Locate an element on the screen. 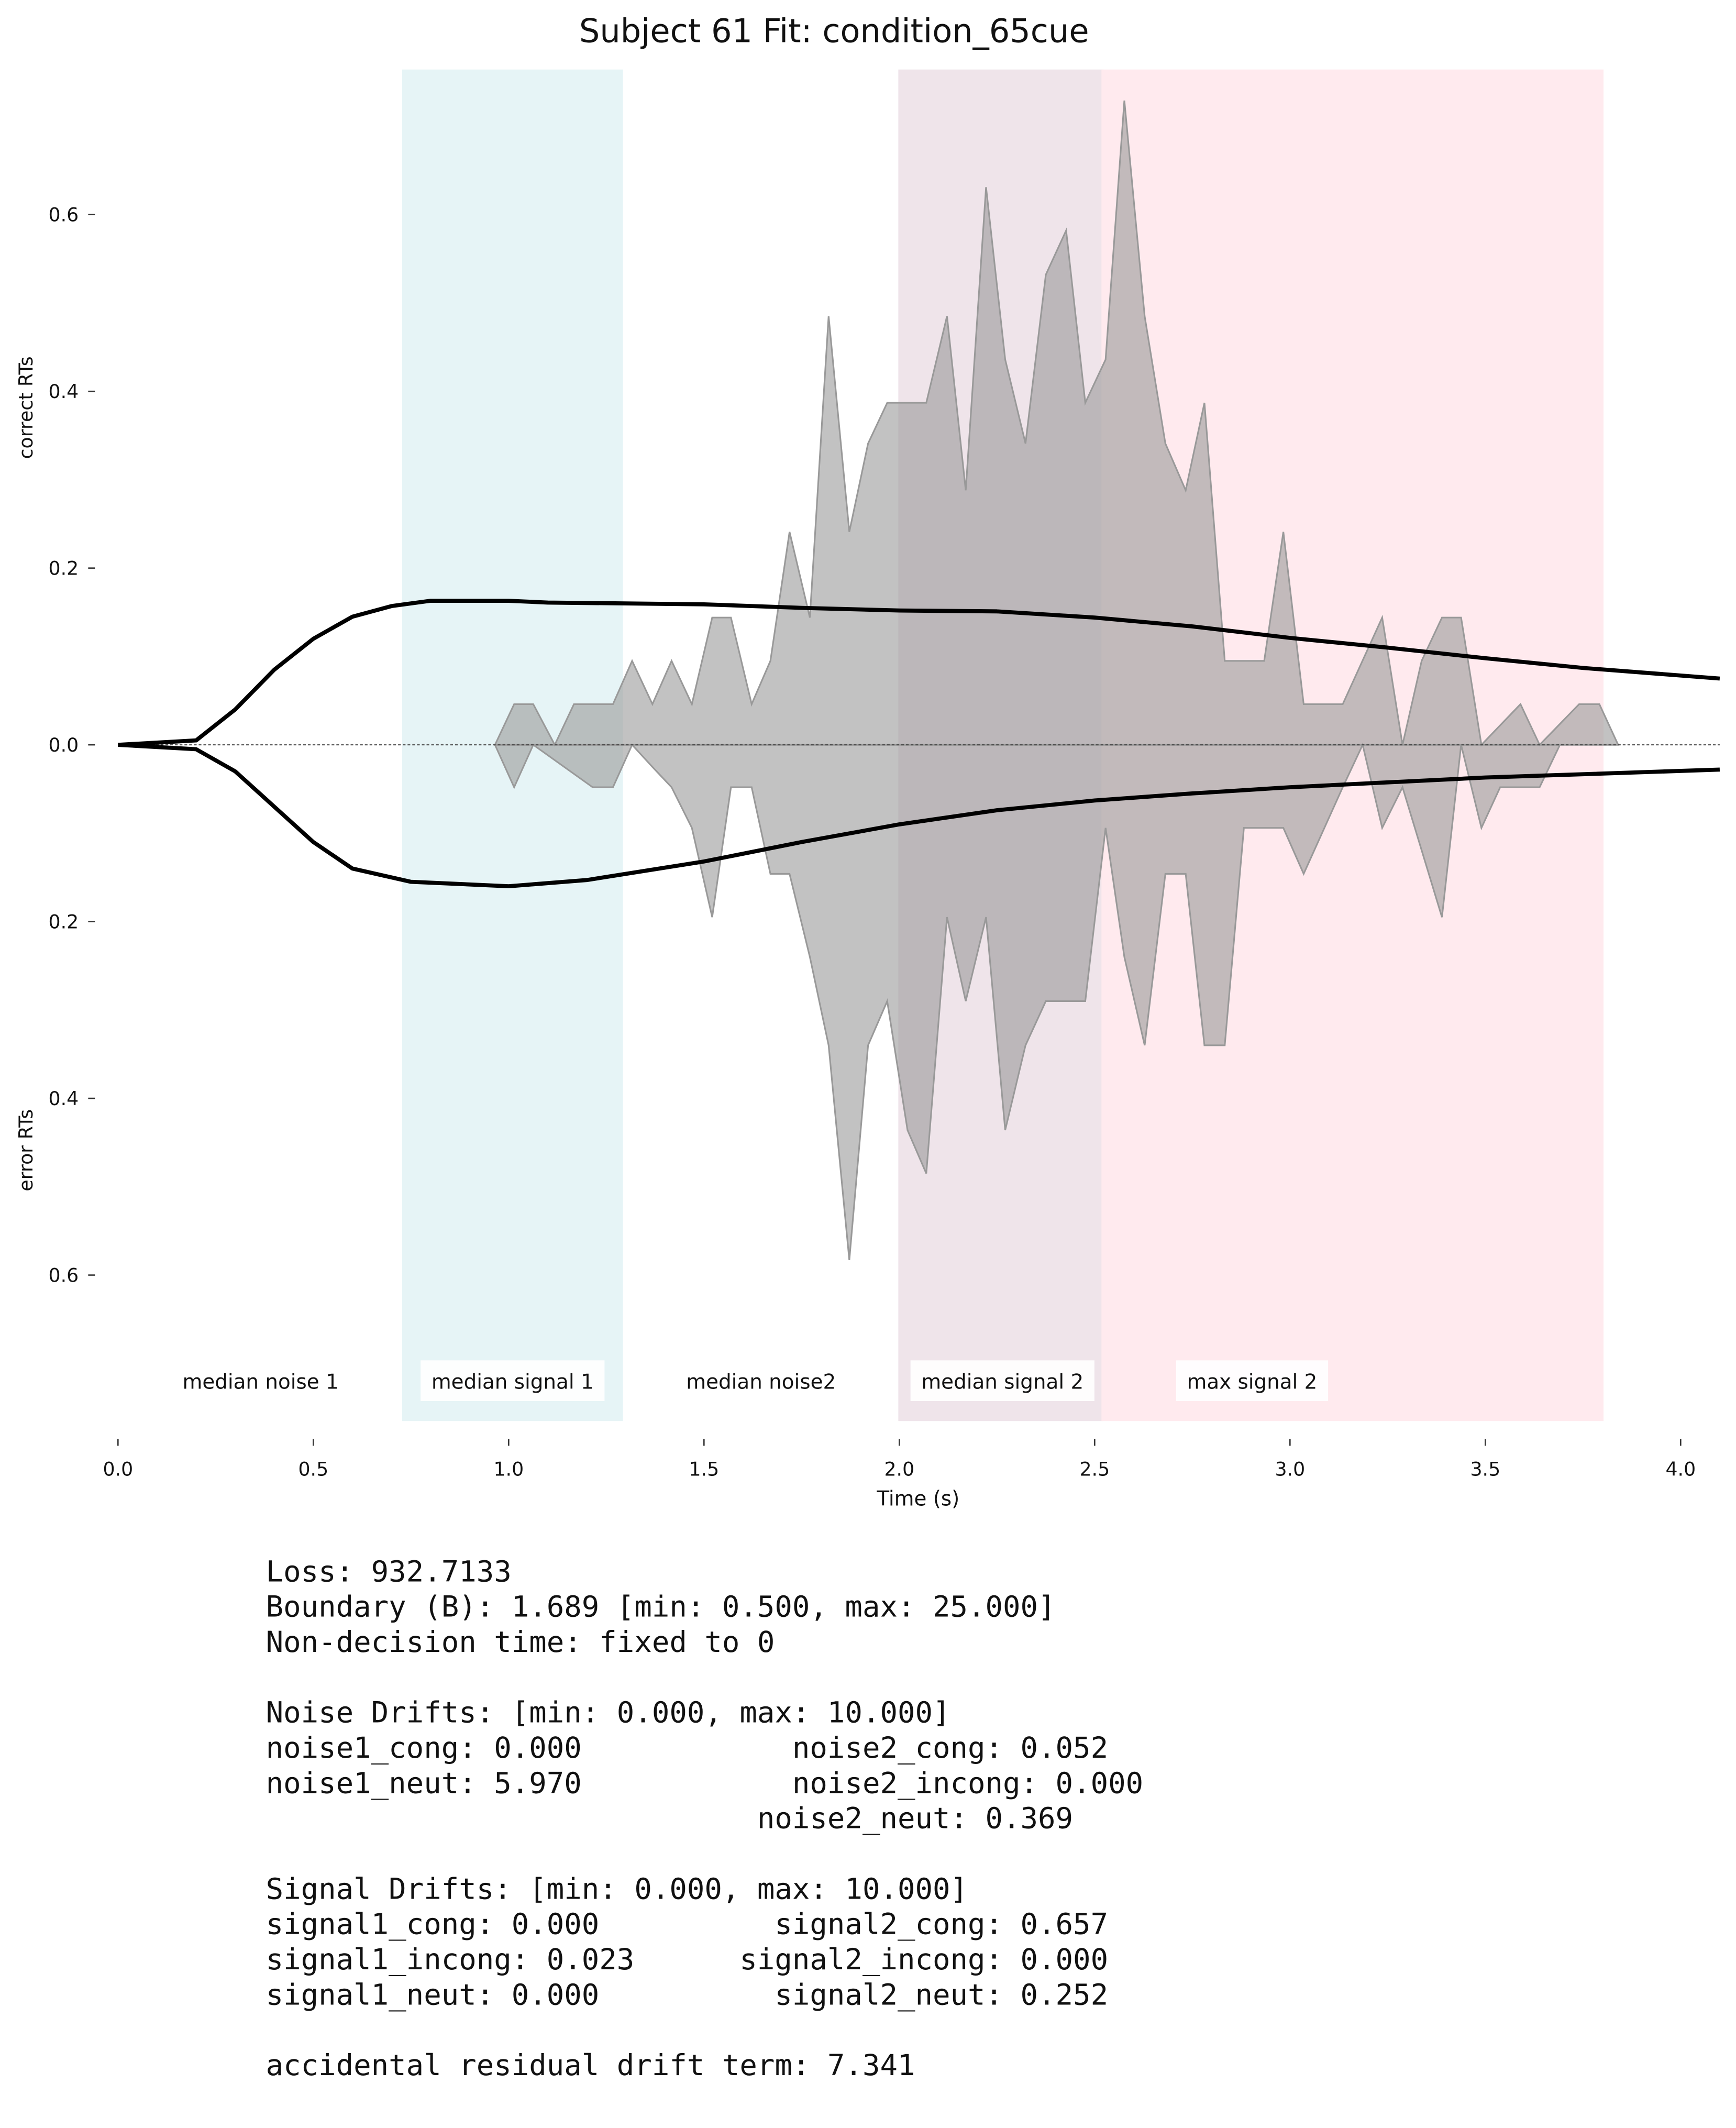 Image resolution: width=1736 pixels, height=2128 pixels. annotation-label: median signal 1 is located at coordinates (513, 1382).